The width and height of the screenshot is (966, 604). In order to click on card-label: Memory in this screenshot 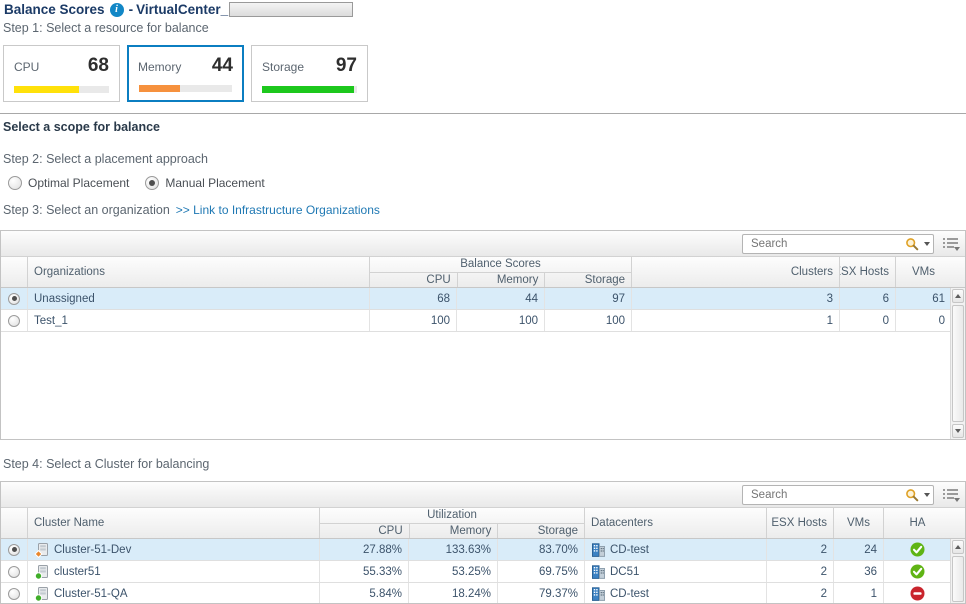, I will do `click(160, 67)`.